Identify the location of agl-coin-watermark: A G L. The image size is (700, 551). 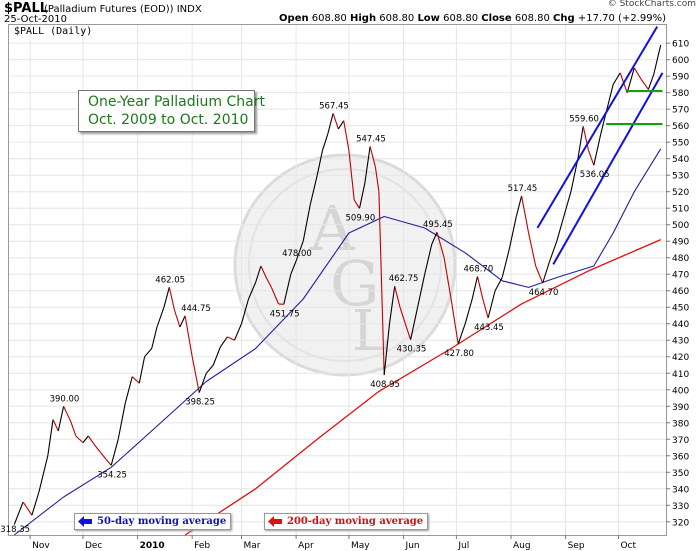
(345, 265).